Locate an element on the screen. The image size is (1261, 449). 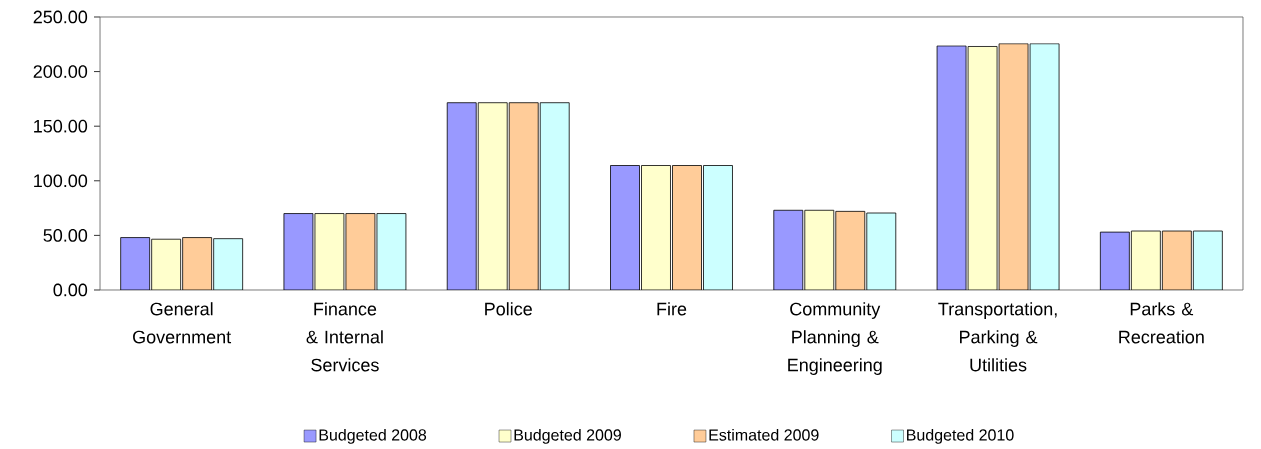
y-tick-label: 200.00 is located at coordinates (60, 71).